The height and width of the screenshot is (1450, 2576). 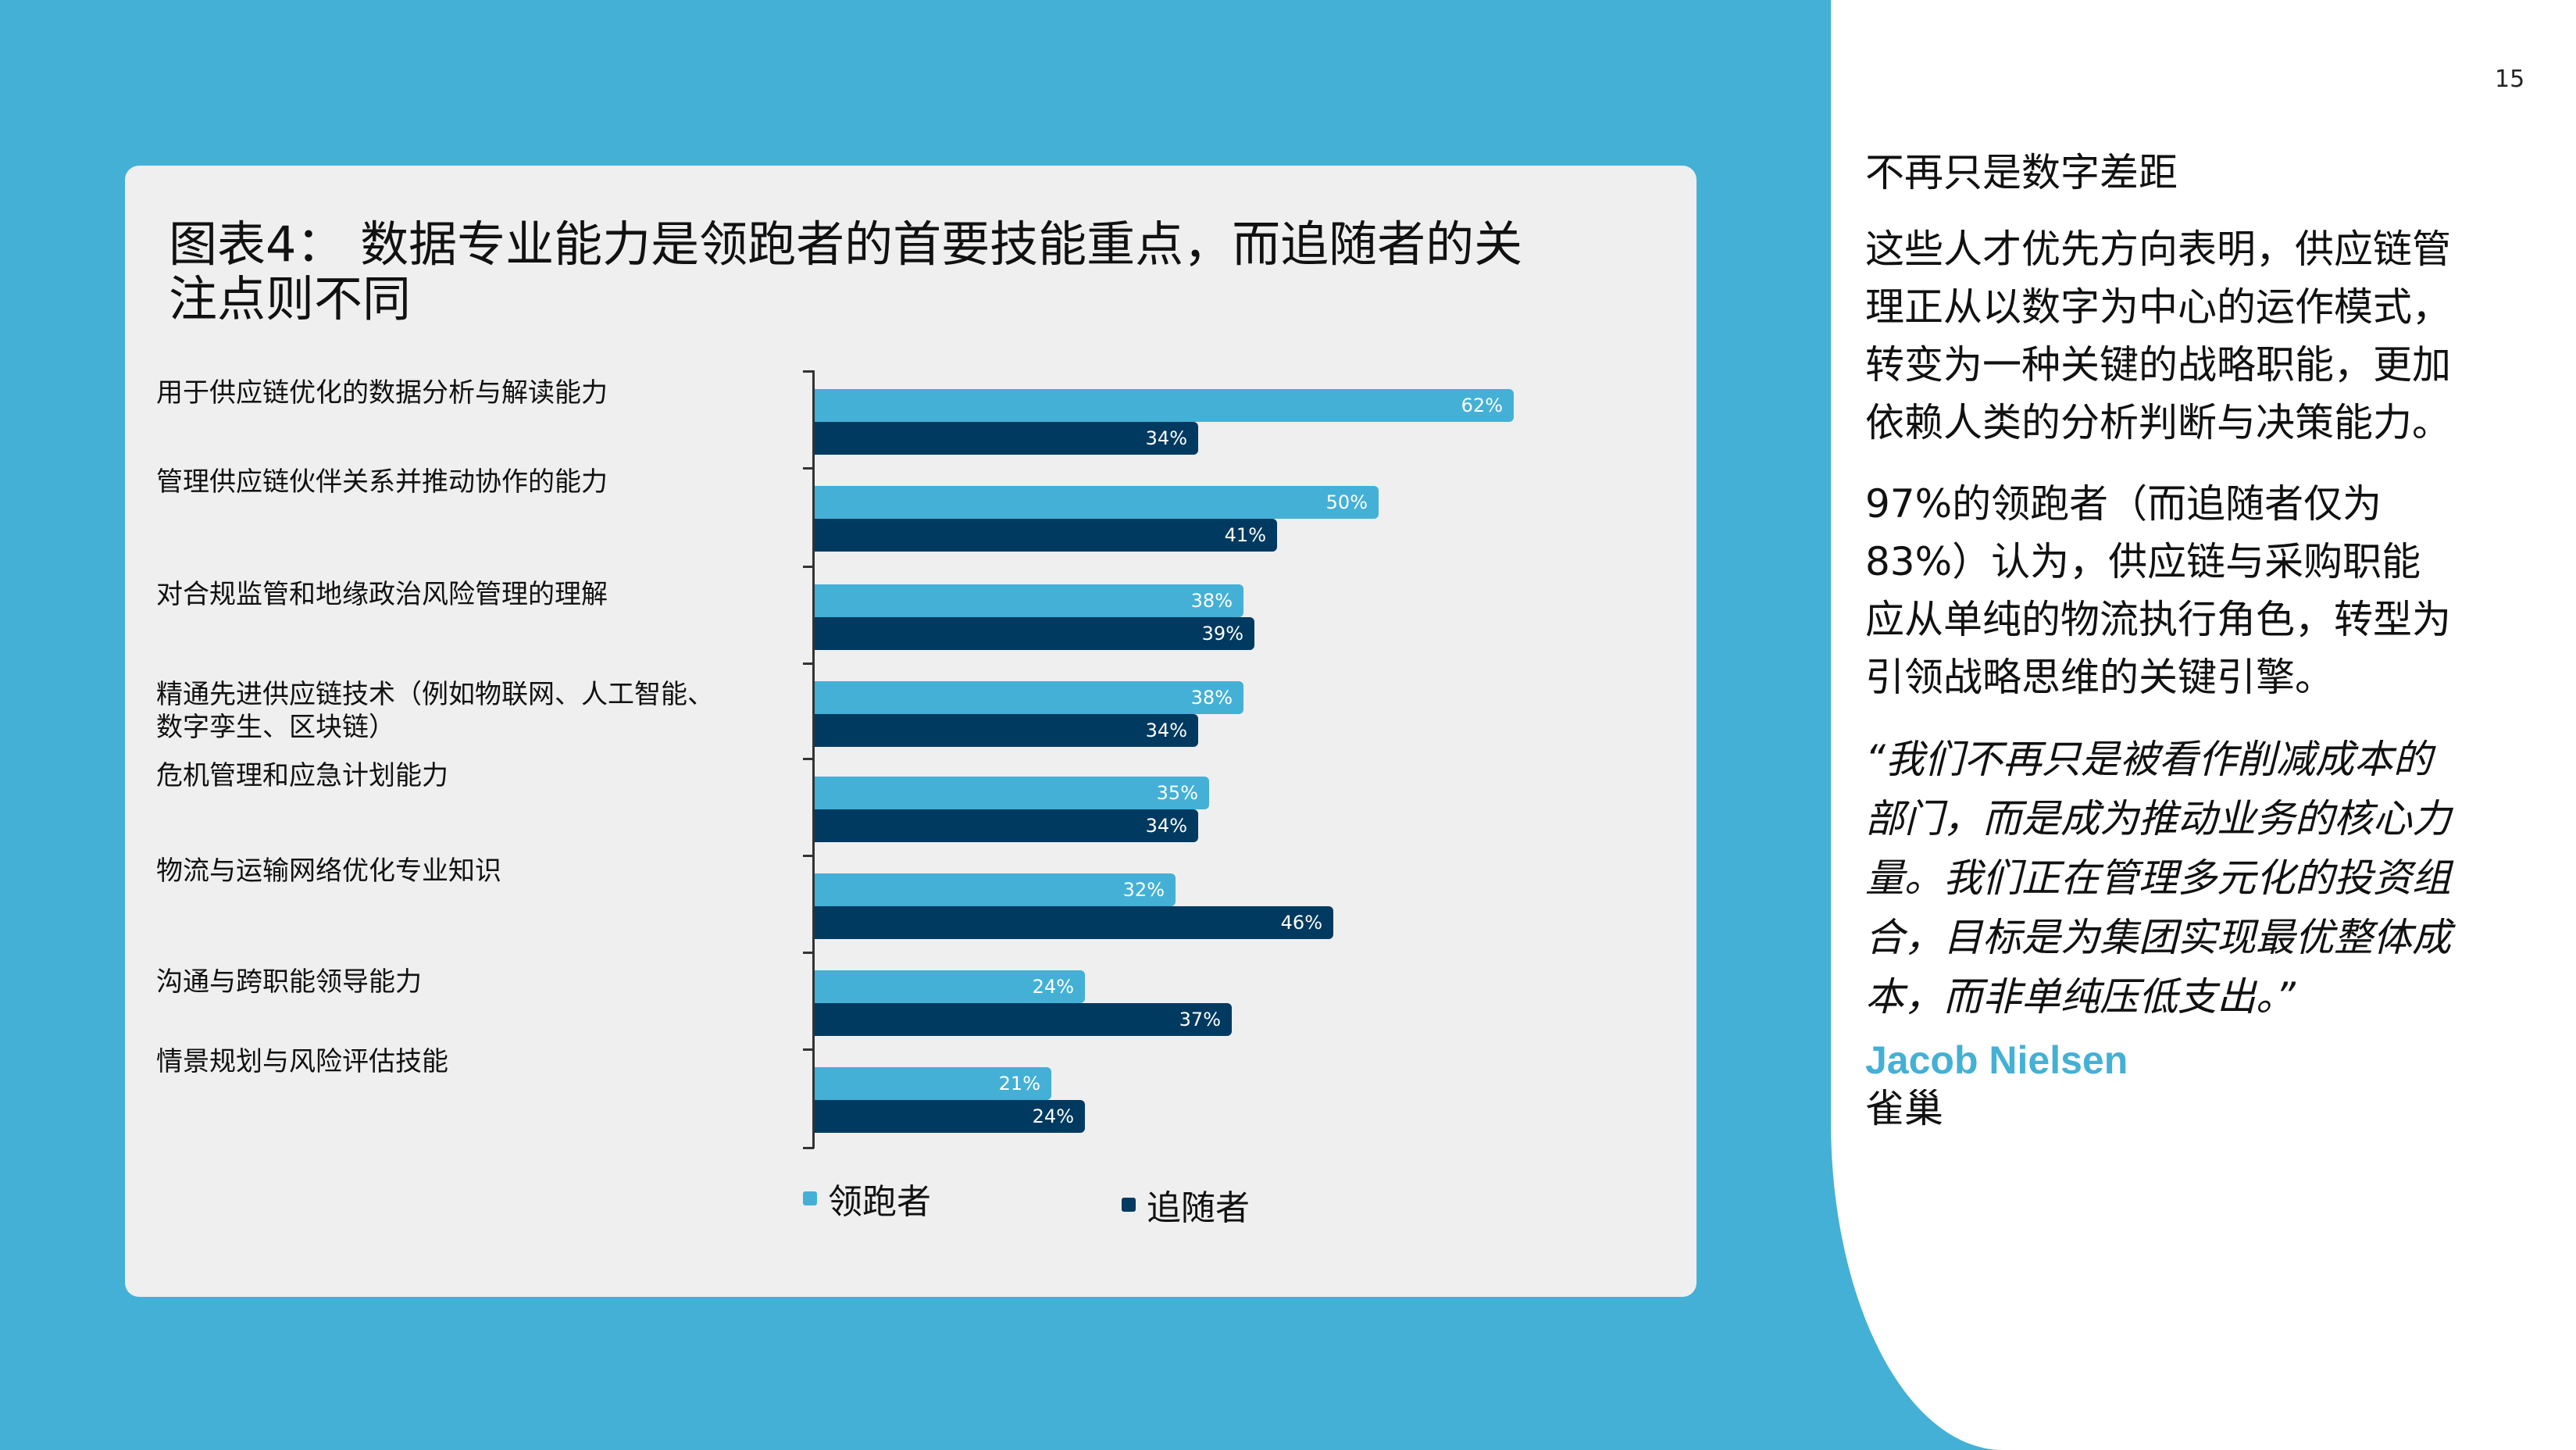 What do you see at coordinates (1046, 535) in the screenshot?
I see `bar-follower: 41%` at bounding box center [1046, 535].